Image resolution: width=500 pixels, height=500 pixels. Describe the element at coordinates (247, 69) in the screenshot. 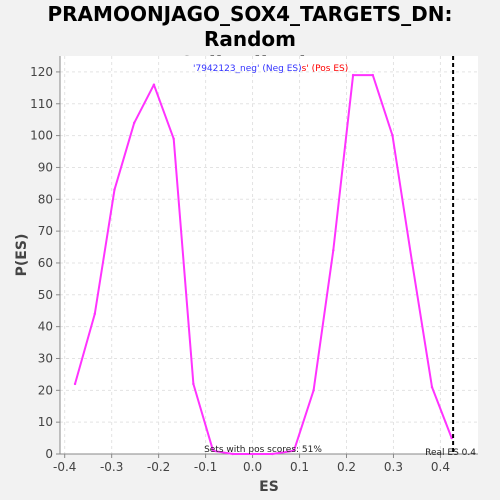

I see `legend-neg-es: '7942123_neg' (Neg ES)` at that location.